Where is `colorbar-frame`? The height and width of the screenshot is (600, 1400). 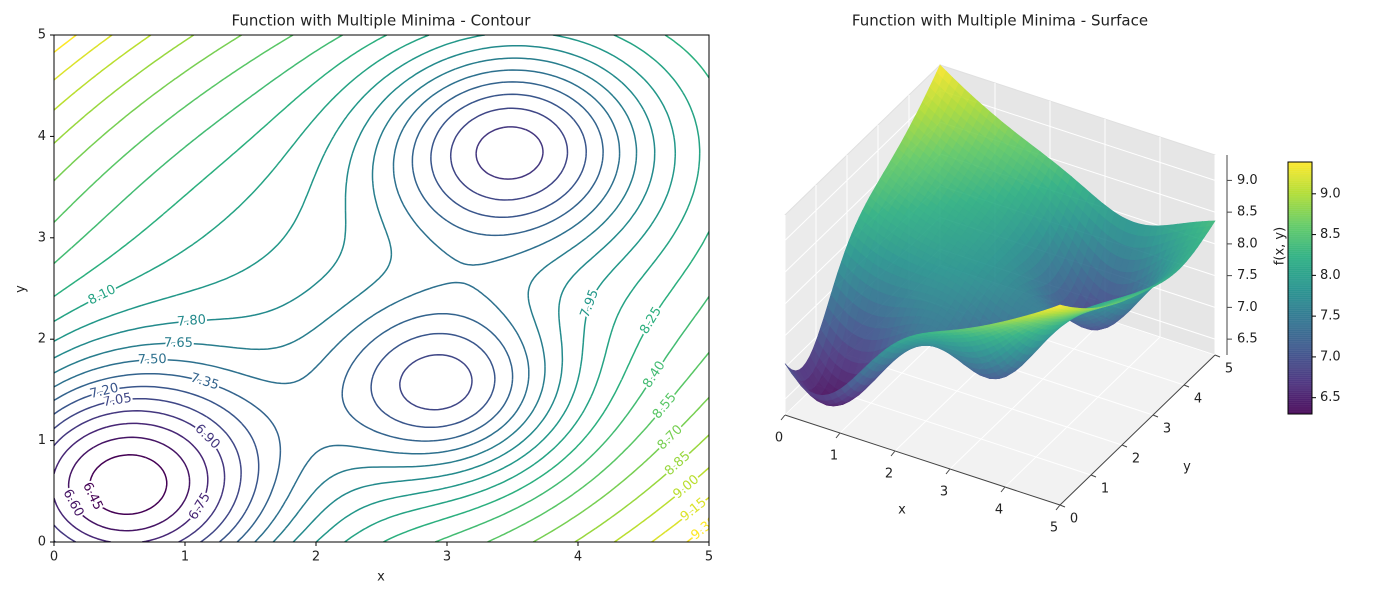 colorbar-frame is located at coordinates (1300, 288).